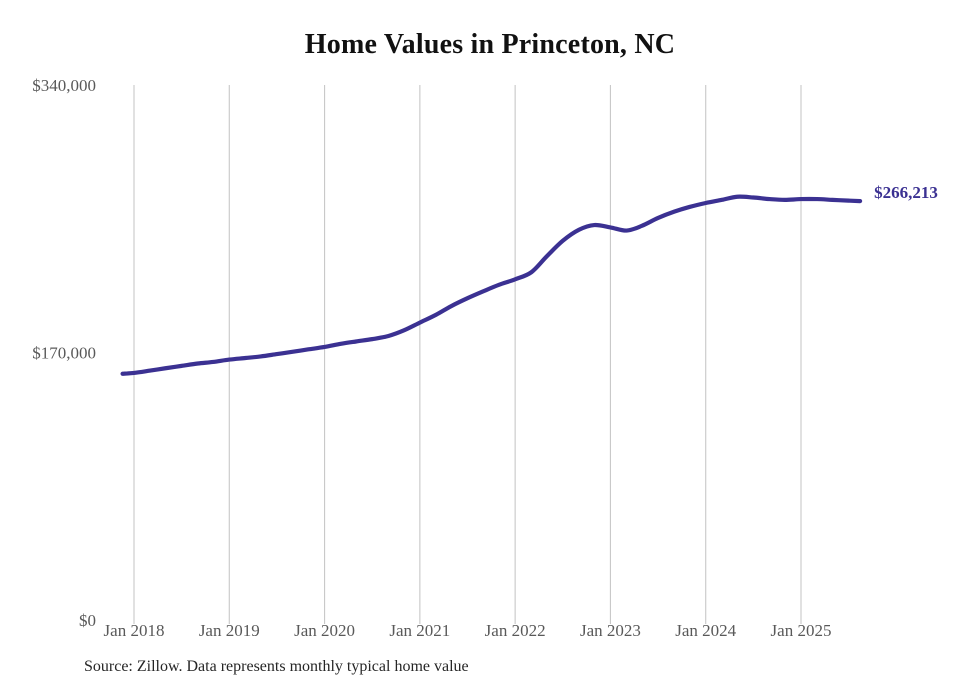 The height and width of the screenshot is (699, 980). I want to click on x-tick-label-jan-2022: Jan 2022, so click(515, 630).